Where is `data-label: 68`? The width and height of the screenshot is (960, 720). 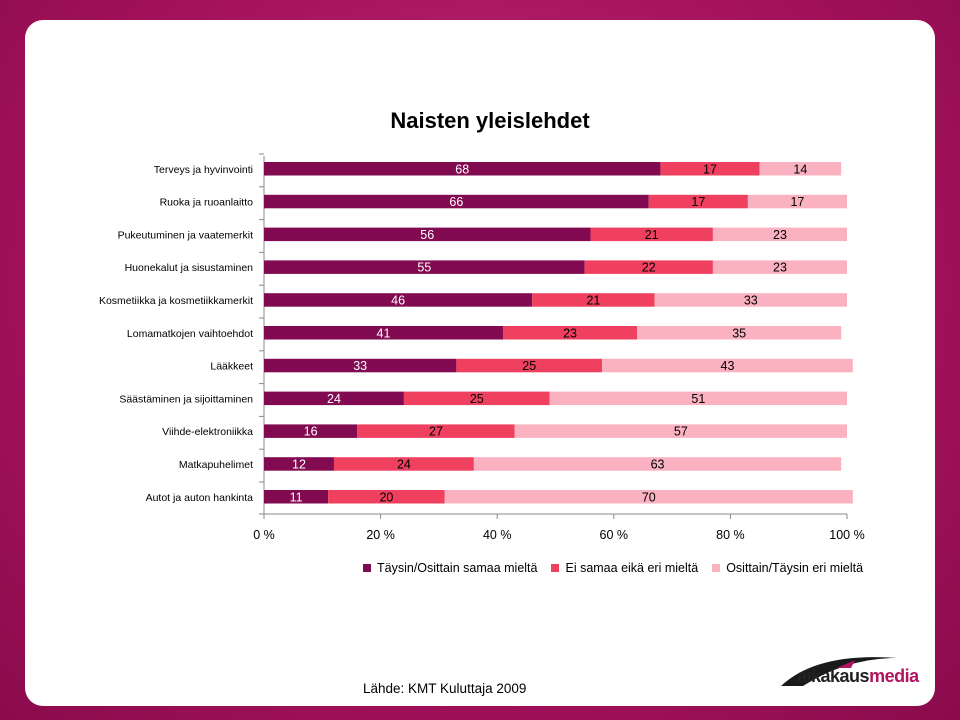
data-label: 68 is located at coordinates (462, 169).